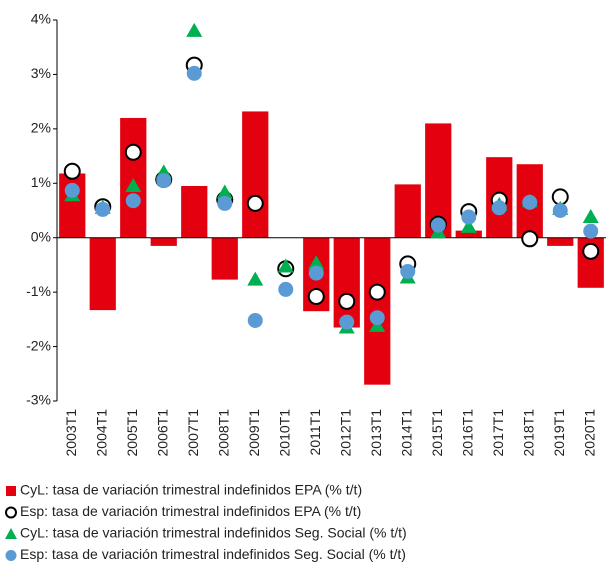 The width and height of the screenshot is (607, 586). Describe the element at coordinates (589, 433) in the screenshot. I see `x-tick-label: 2020T1` at that location.